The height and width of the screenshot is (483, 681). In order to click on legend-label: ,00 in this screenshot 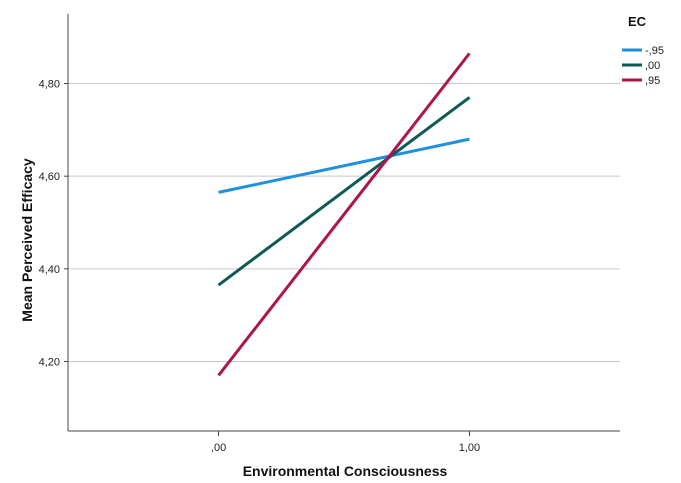, I will do `click(652, 66)`.